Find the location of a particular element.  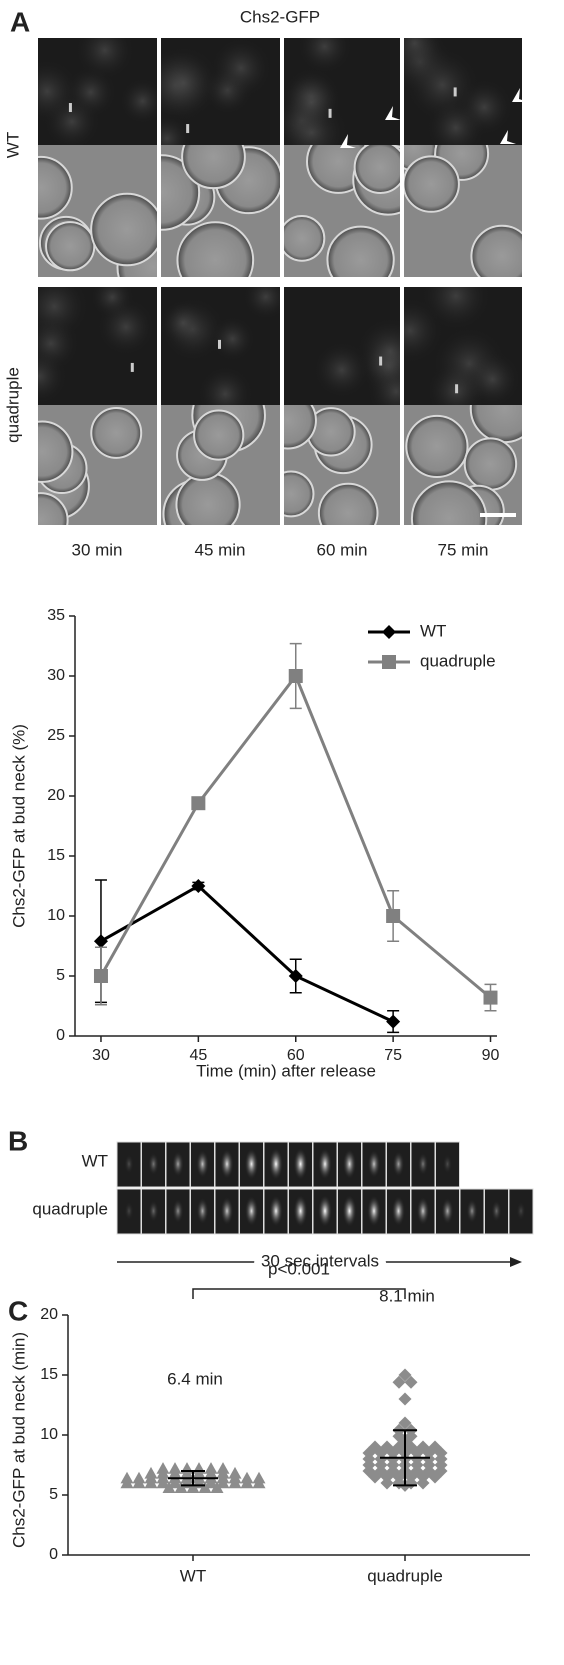

column-label: 60 min is located at coordinates (341, 549).